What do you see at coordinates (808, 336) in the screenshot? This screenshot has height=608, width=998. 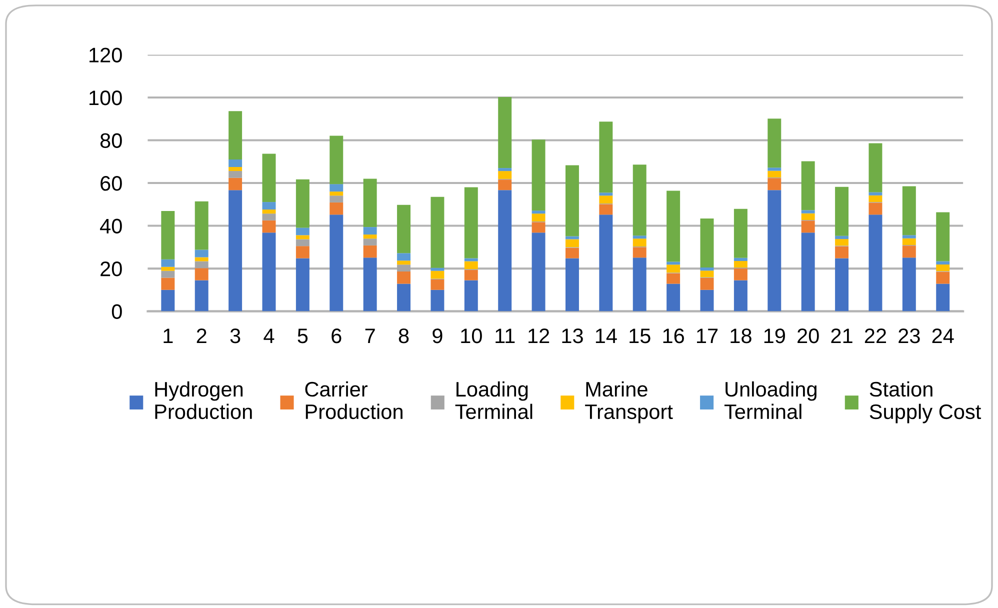 I see `x-tick-label: 20` at bounding box center [808, 336].